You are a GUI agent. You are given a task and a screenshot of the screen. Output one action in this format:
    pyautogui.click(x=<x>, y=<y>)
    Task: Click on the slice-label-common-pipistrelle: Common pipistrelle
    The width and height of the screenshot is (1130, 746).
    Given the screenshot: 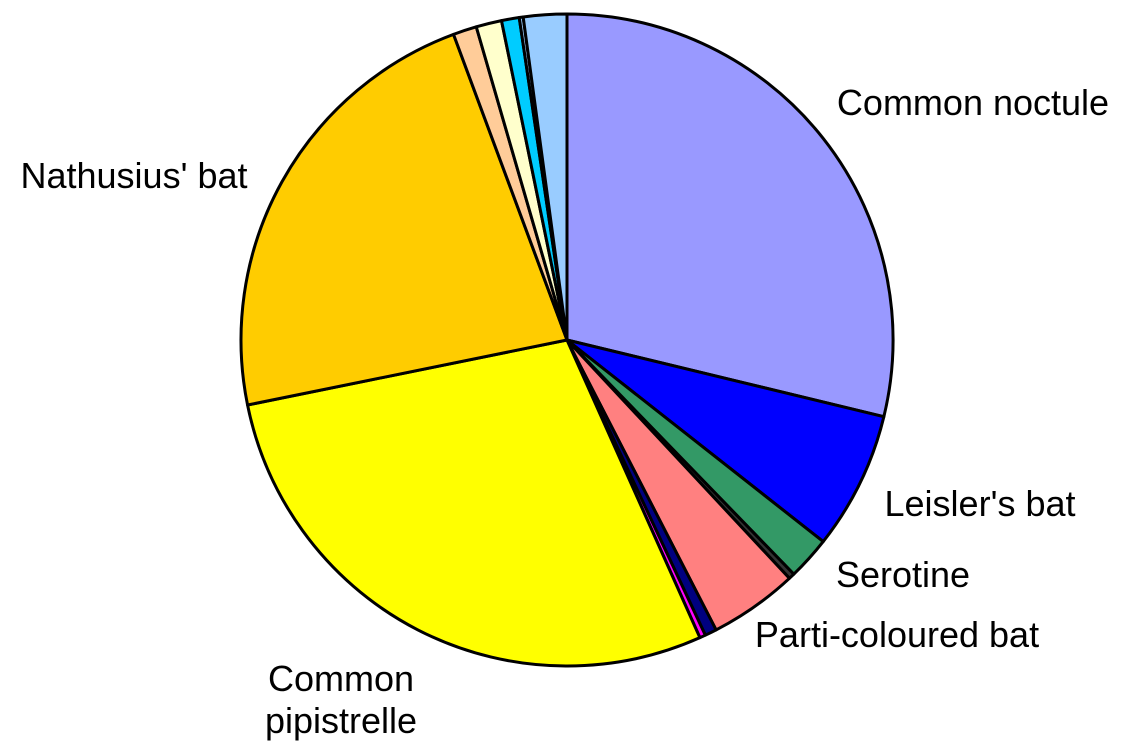 What is the action you would take?
    pyautogui.click(x=341, y=699)
    